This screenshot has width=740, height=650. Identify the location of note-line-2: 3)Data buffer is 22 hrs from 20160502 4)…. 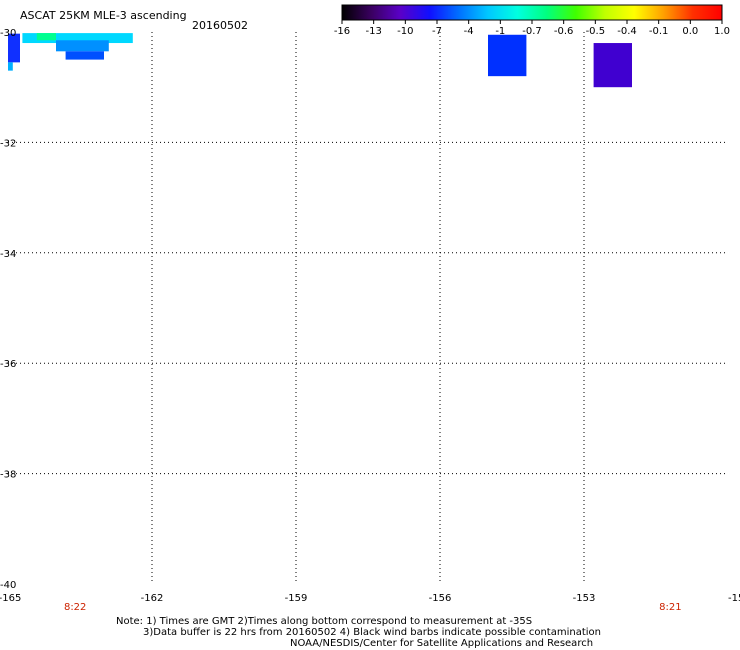
(372, 632).